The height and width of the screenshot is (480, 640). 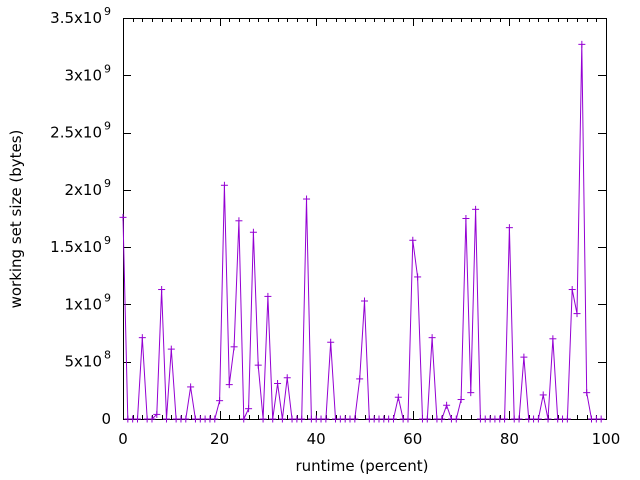 What do you see at coordinates (106, 419) in the screenshot?
I see `y-tick-label: 0` at bounding box center [106, 419].